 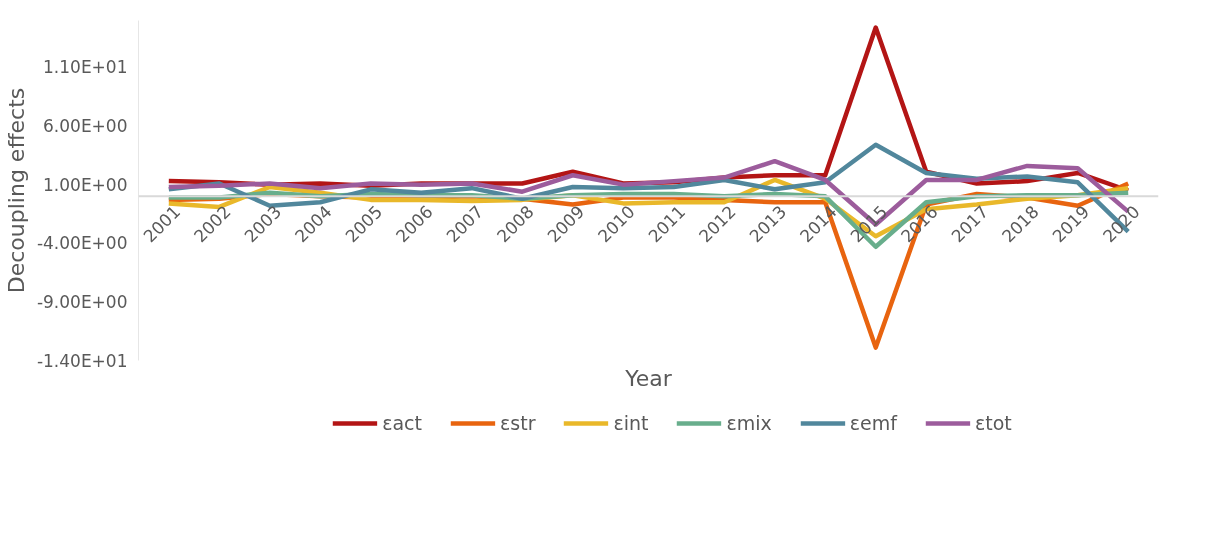 What do you see at coordinates (518, 423) in the screenshot?
I see `legend-label: εstr` at bounding box center [518, 423].